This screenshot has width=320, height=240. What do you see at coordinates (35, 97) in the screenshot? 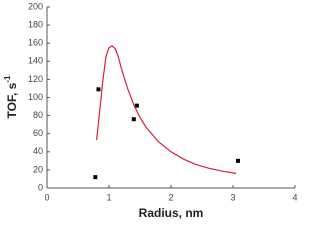
I see `y-tick-label: 100` at bounding box center [35, 97].